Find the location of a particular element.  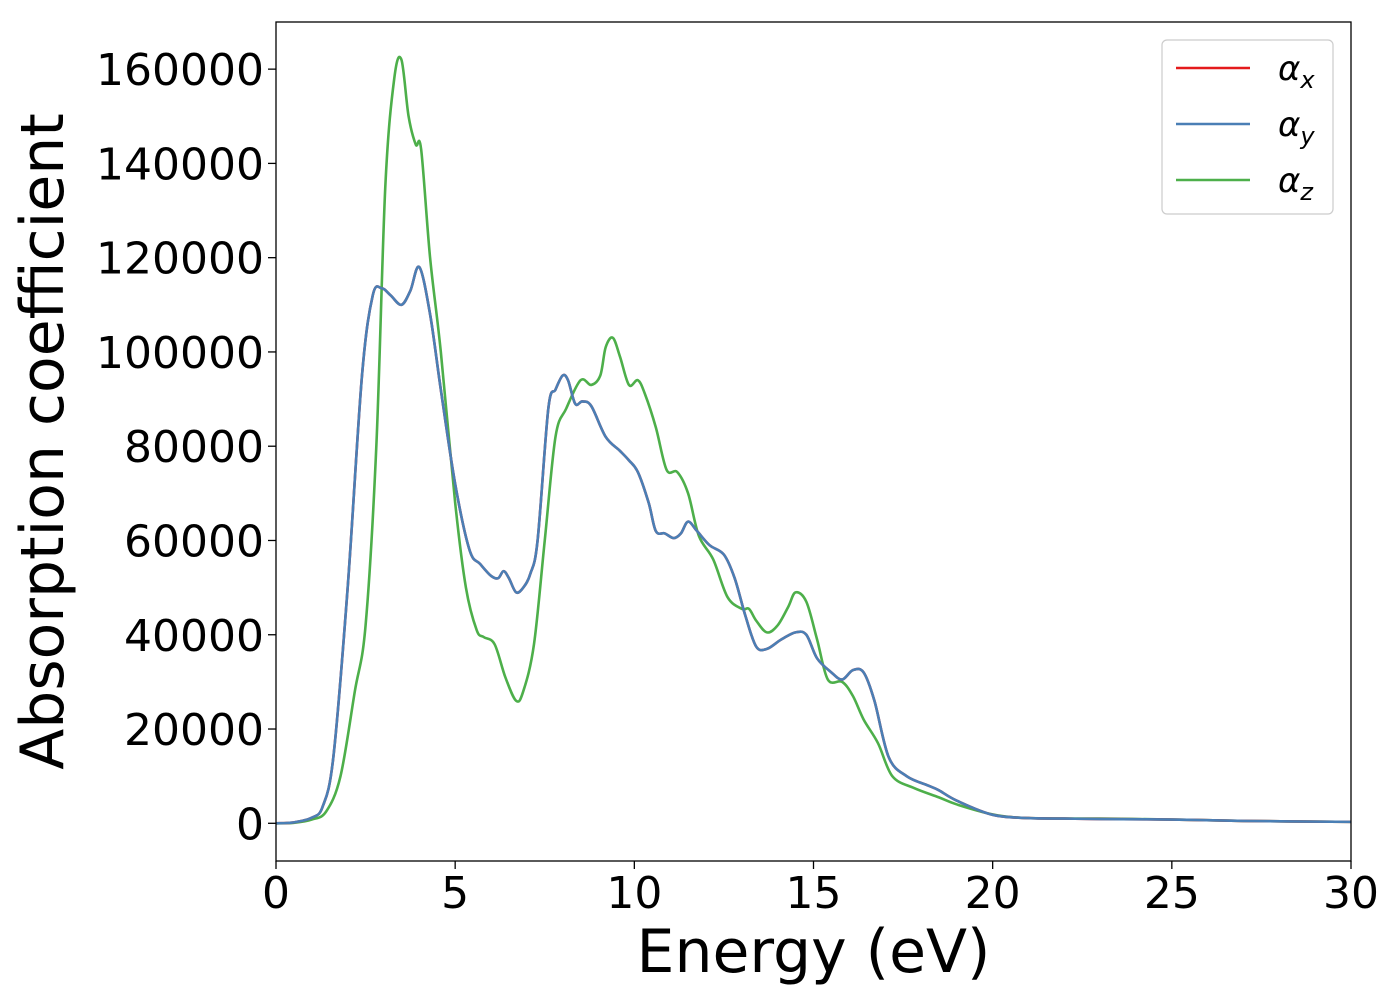

legend-label: αz is located at coordinates (1296, 183).